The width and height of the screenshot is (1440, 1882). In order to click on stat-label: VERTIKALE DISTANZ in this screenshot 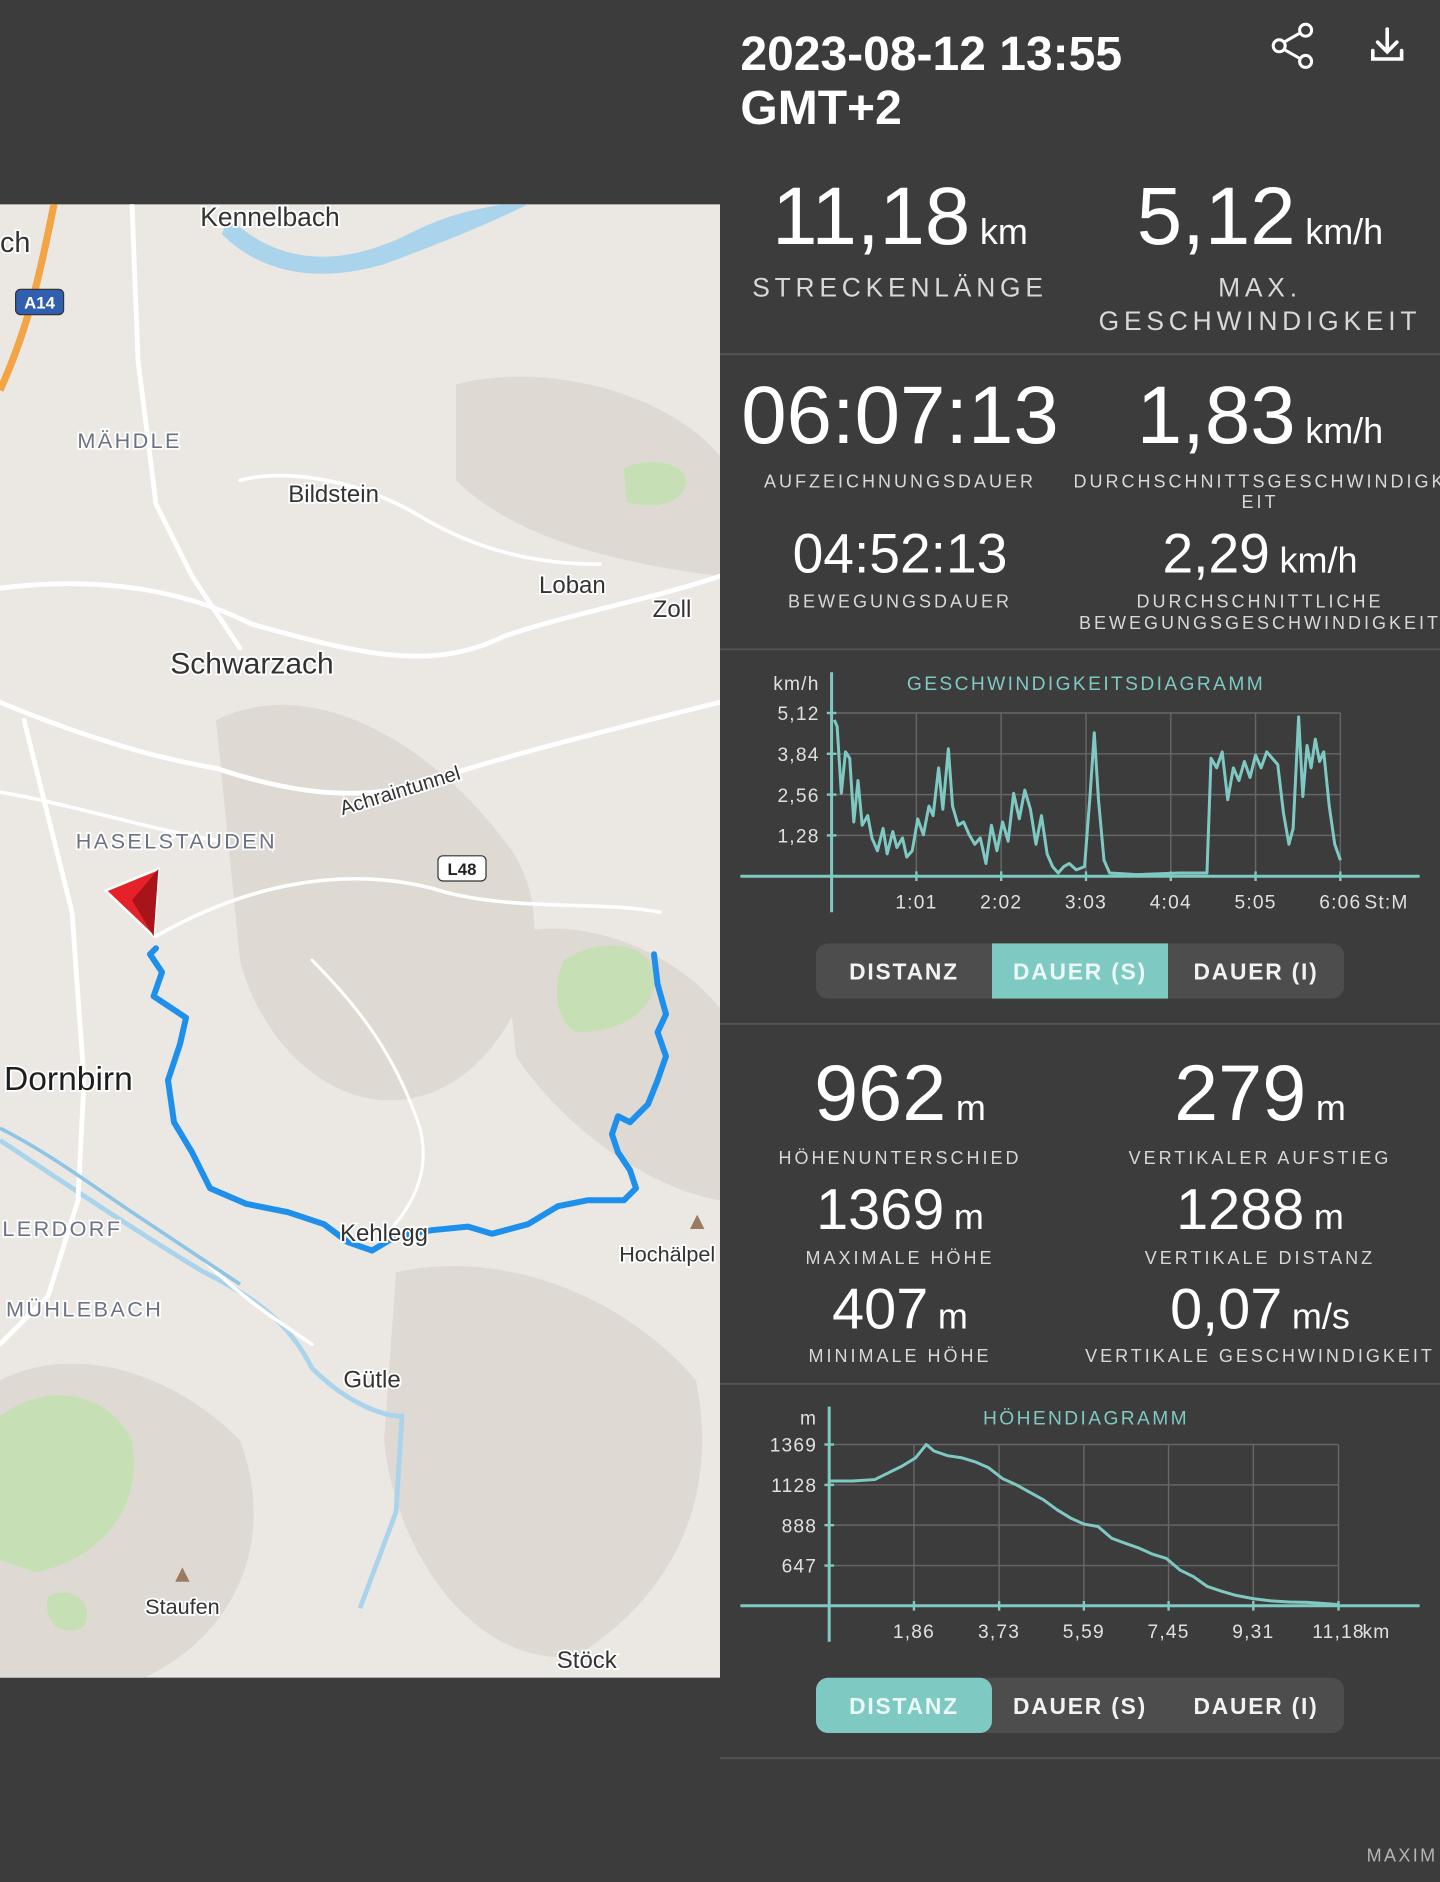, I will do `click(1260, 1258)`.